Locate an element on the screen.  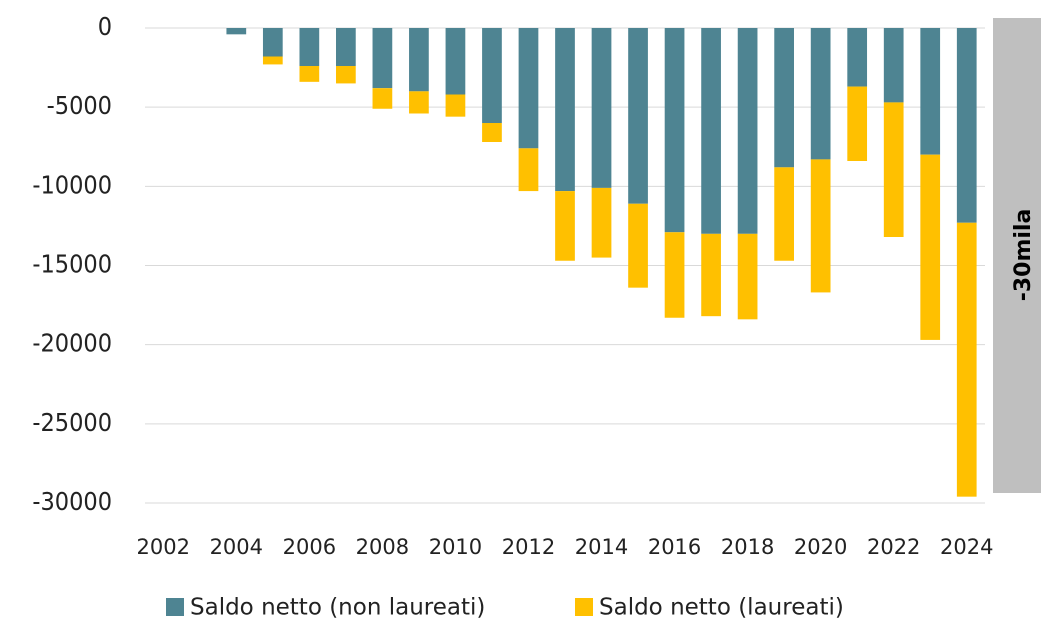
y-tick-label: -5000 is located at coordinates (79, 105).